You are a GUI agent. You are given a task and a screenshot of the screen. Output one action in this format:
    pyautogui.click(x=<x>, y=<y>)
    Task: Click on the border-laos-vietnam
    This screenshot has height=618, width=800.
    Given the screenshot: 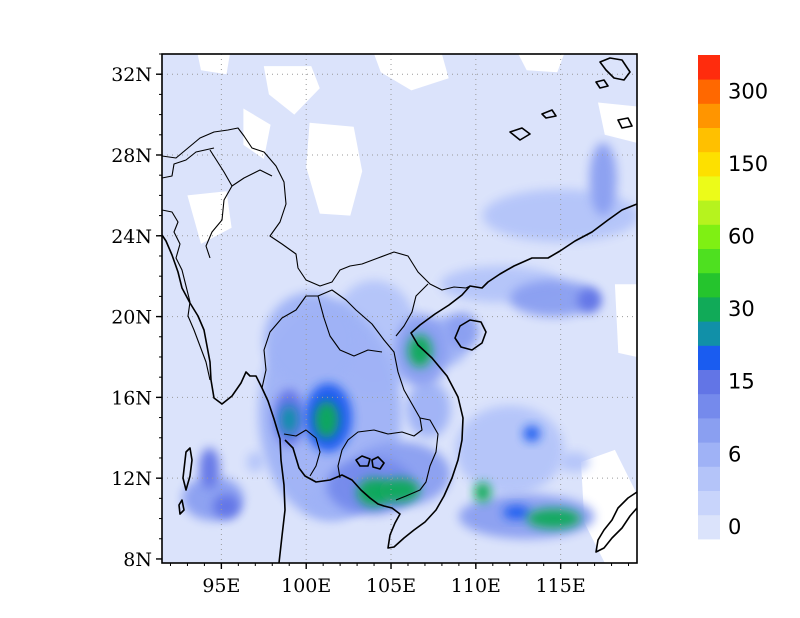 What is the action you would take?
    pyautogui.click(x=378, y=392)
    